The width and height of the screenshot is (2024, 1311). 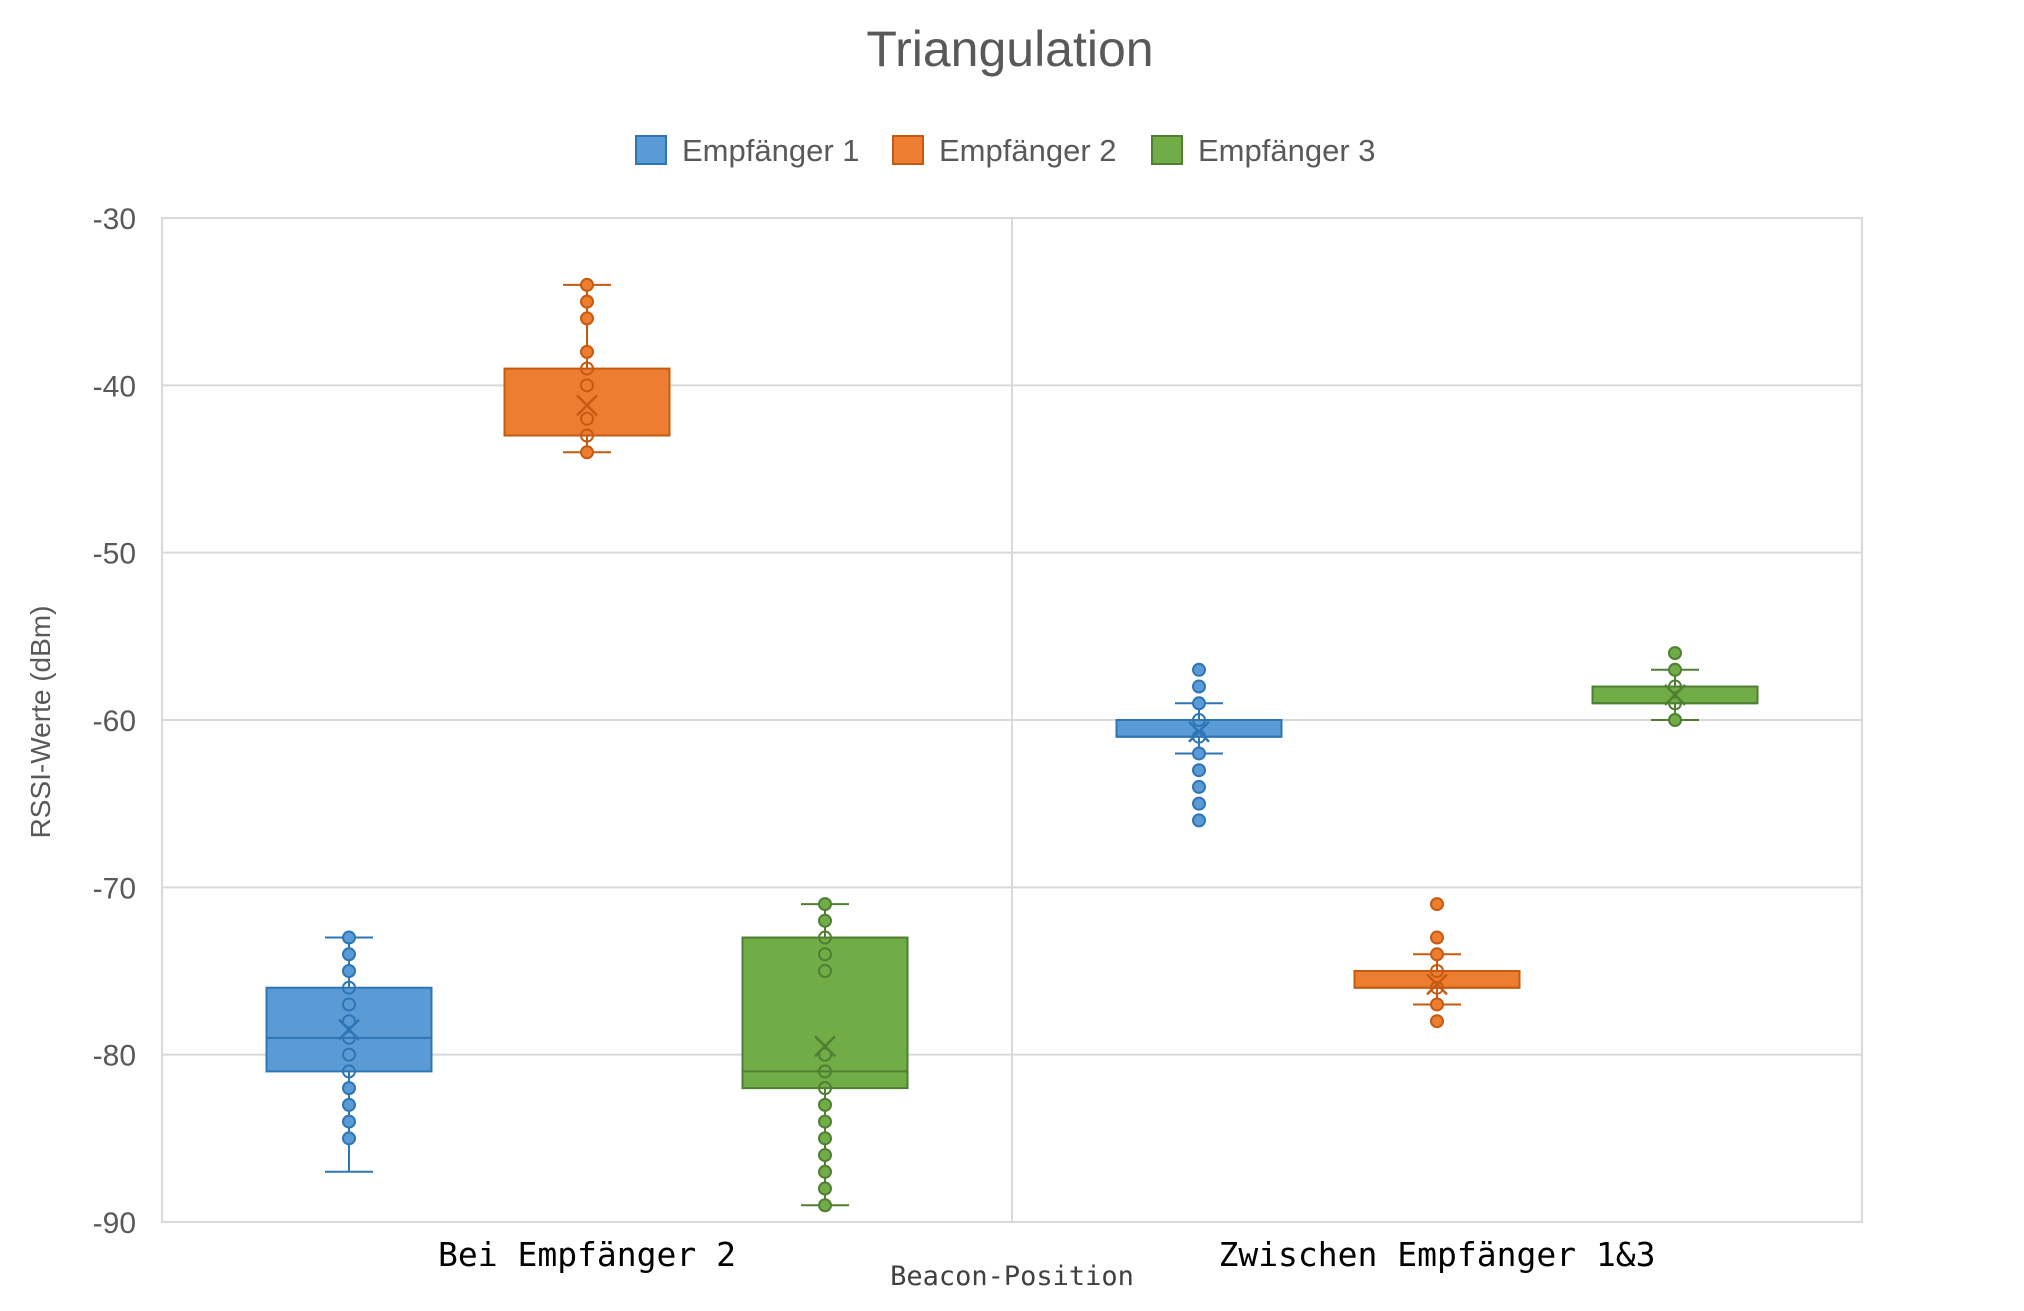 I want to click on box-empfänger-2-0, so click(x=587, y=368).